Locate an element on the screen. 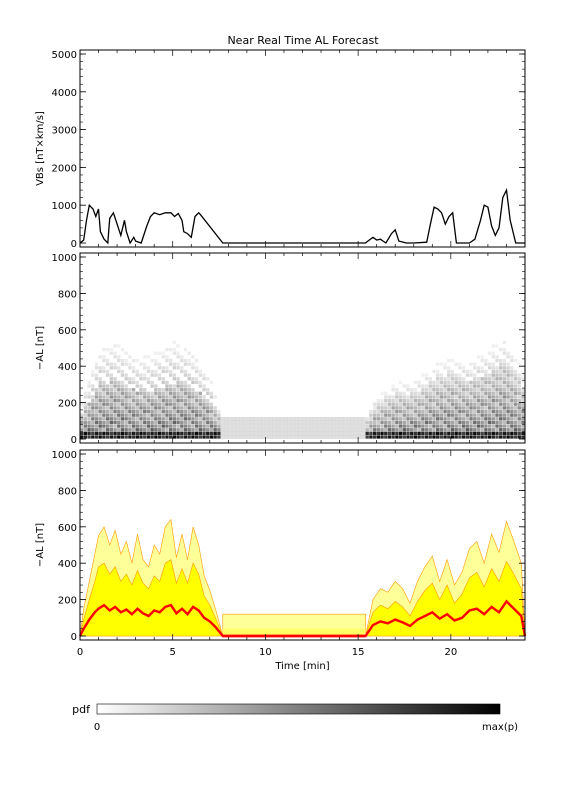 The width and height of the screenshot is (576, 792). colorbar: pdf 0 max(p) is located at coordinates (295, 718).